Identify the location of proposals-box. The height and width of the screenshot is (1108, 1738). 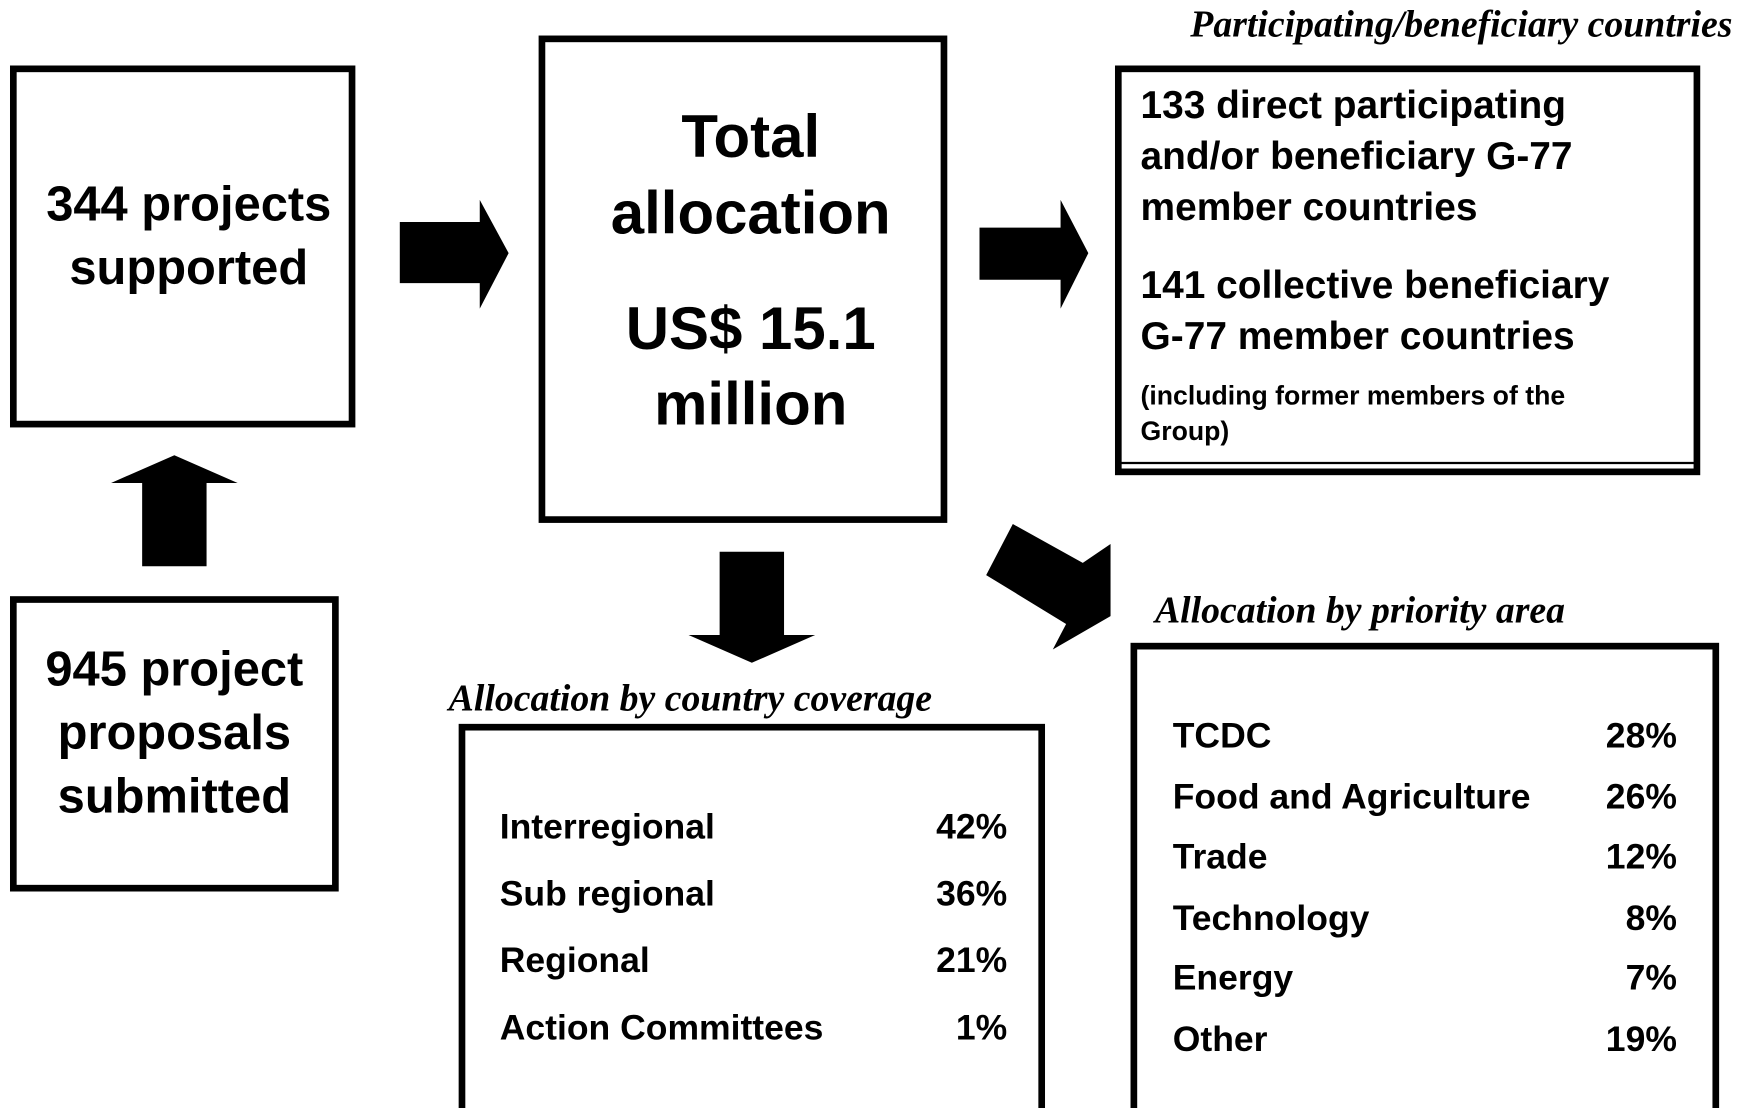
(174, 744).